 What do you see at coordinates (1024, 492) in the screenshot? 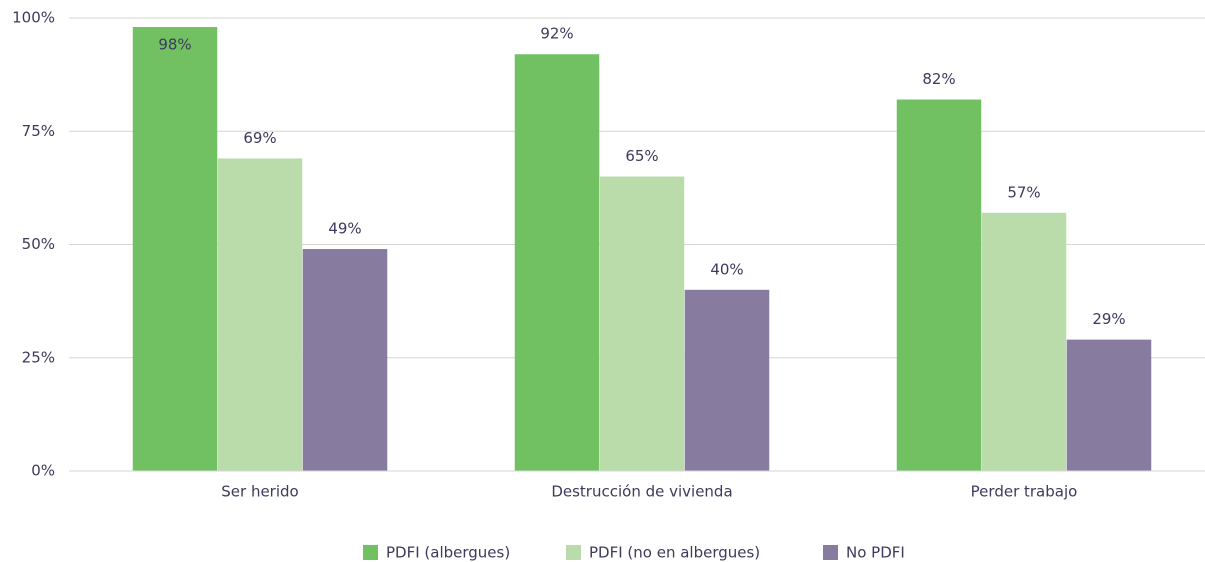
I see `x-tick-label: Perder trabajo` at bounding box center [1024, 492].